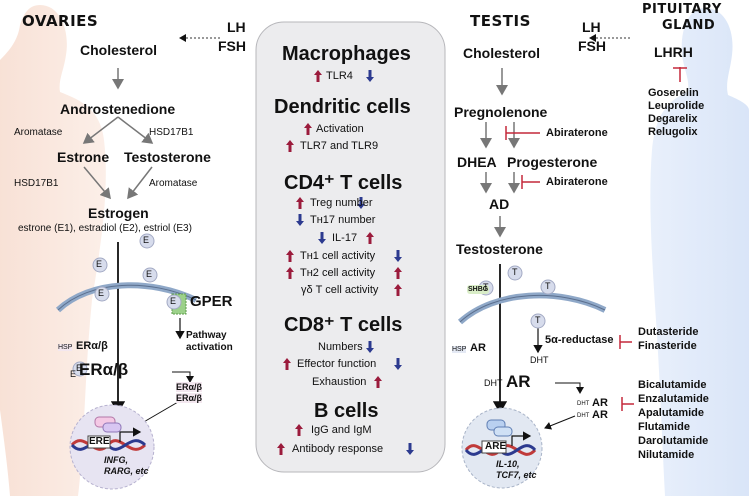  Describe the element at coordinates (493, 383) in the screenshot. I see `dht-label-2: DHT` at that location.